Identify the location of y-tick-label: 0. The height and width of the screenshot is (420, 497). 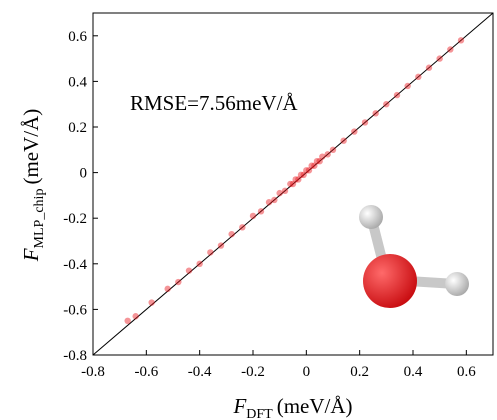
(84, 174).